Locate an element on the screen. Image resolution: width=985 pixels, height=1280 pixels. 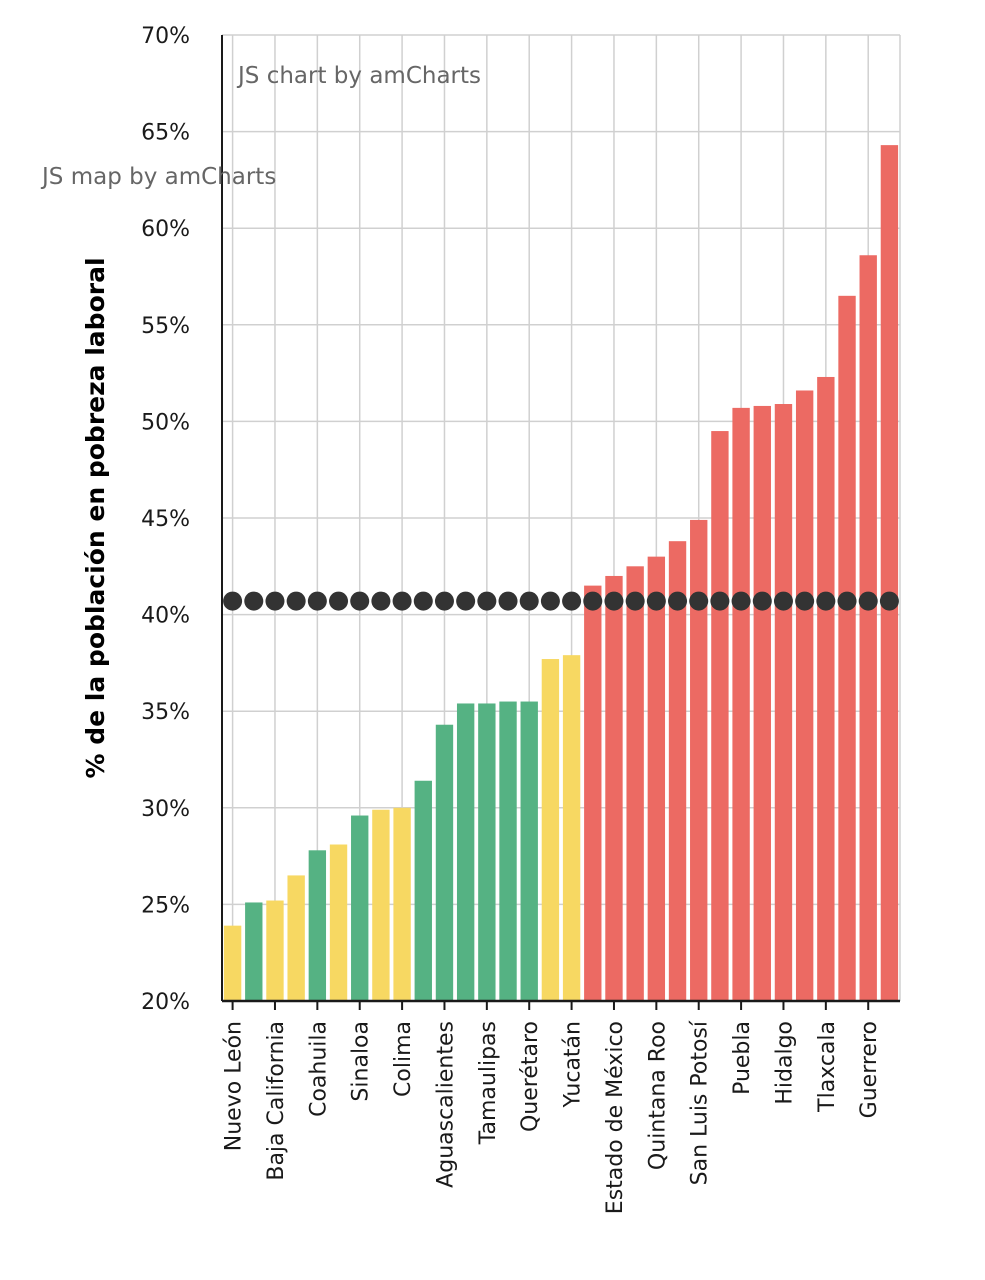
y-tick-label: 70% is located at coordinates (165, 36).